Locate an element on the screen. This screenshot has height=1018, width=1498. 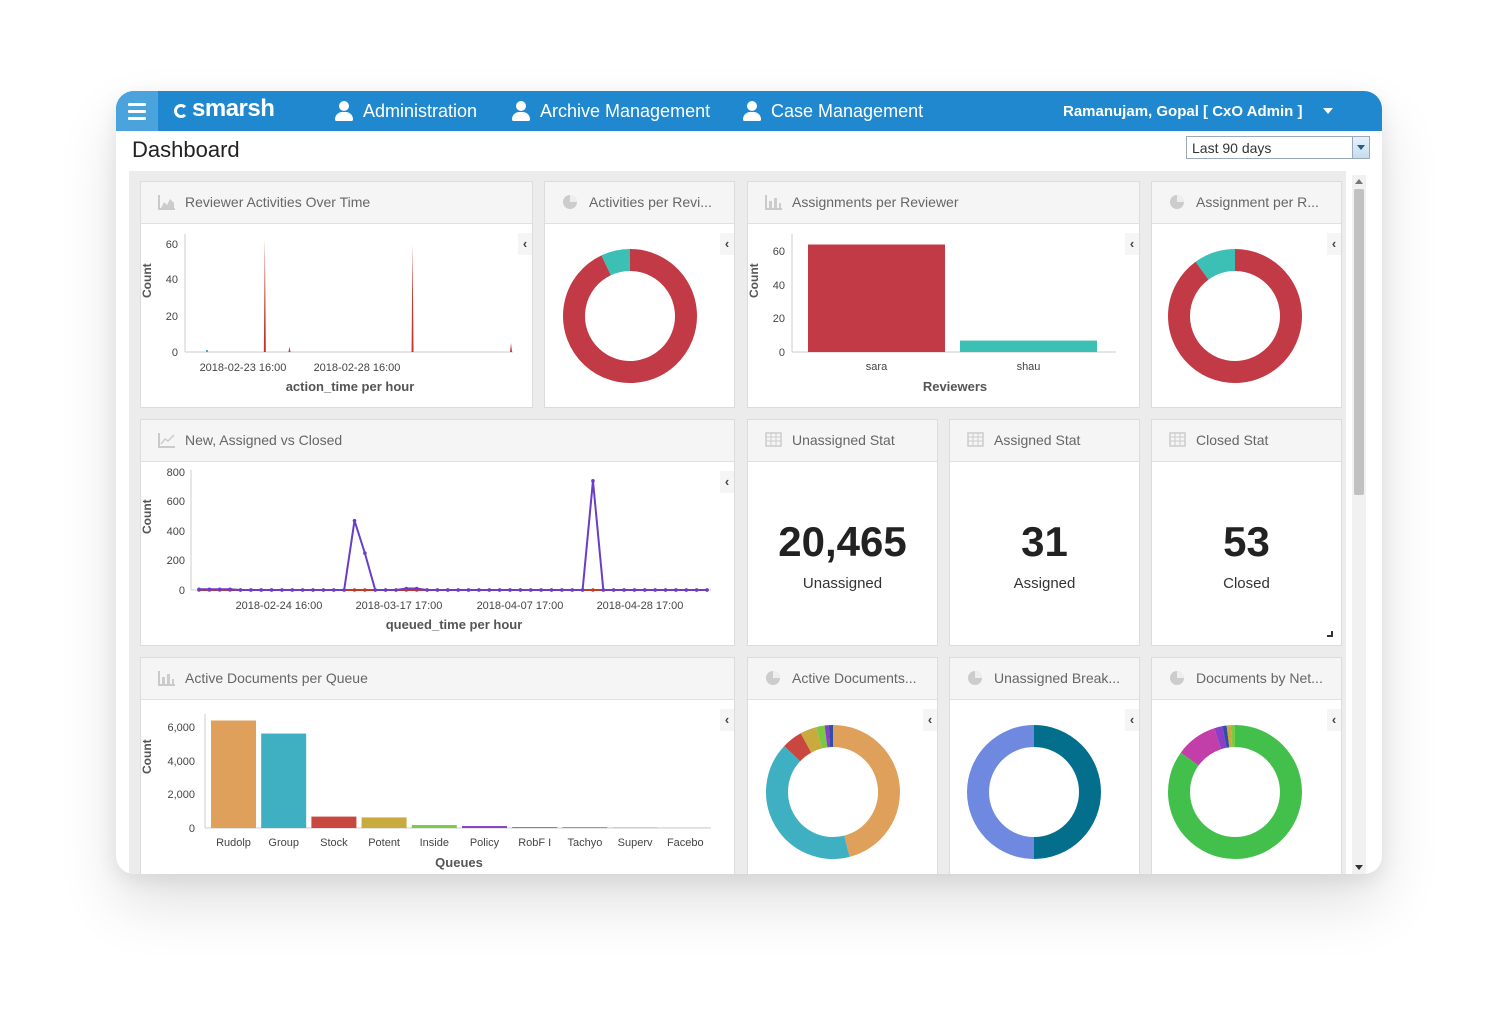
vertical-scrollbar is located at coordinates (1359, 524).